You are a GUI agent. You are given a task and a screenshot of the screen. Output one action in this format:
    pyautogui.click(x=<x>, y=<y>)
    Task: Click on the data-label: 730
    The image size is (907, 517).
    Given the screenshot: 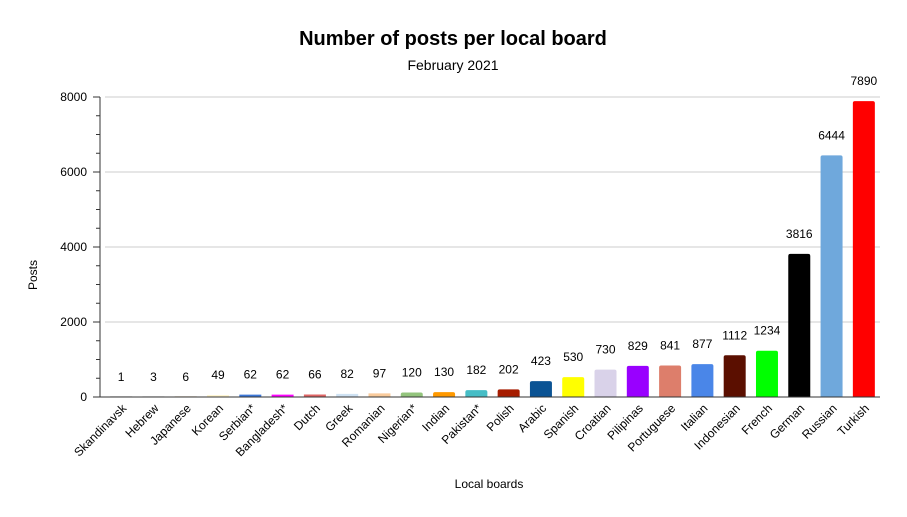 What is the action you would take?
    pyautogui.click(x=606, y=350)
    